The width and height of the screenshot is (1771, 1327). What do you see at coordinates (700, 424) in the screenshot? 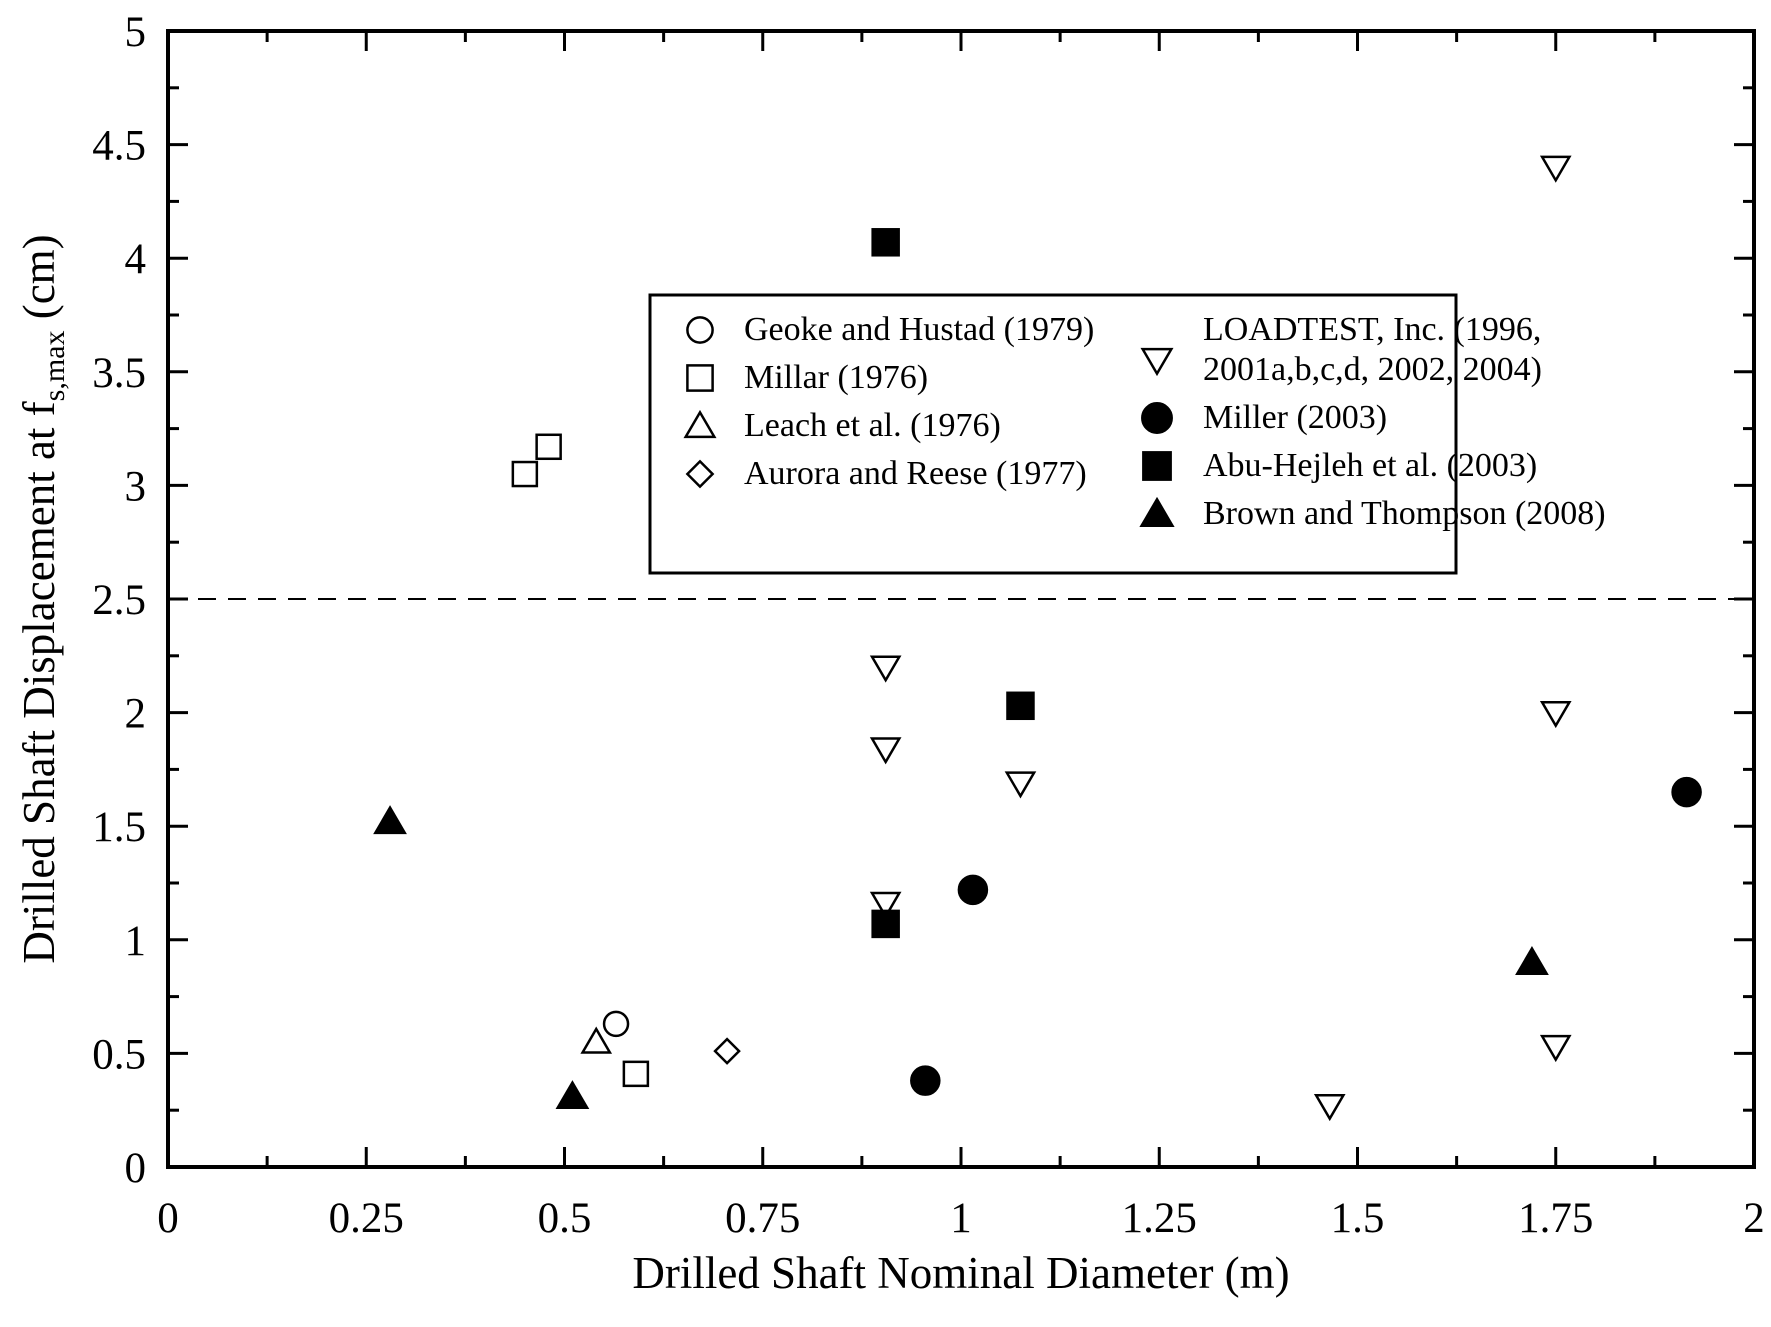
I see `legend-marker-open-triangle-up` at bounding box center [700, 424].